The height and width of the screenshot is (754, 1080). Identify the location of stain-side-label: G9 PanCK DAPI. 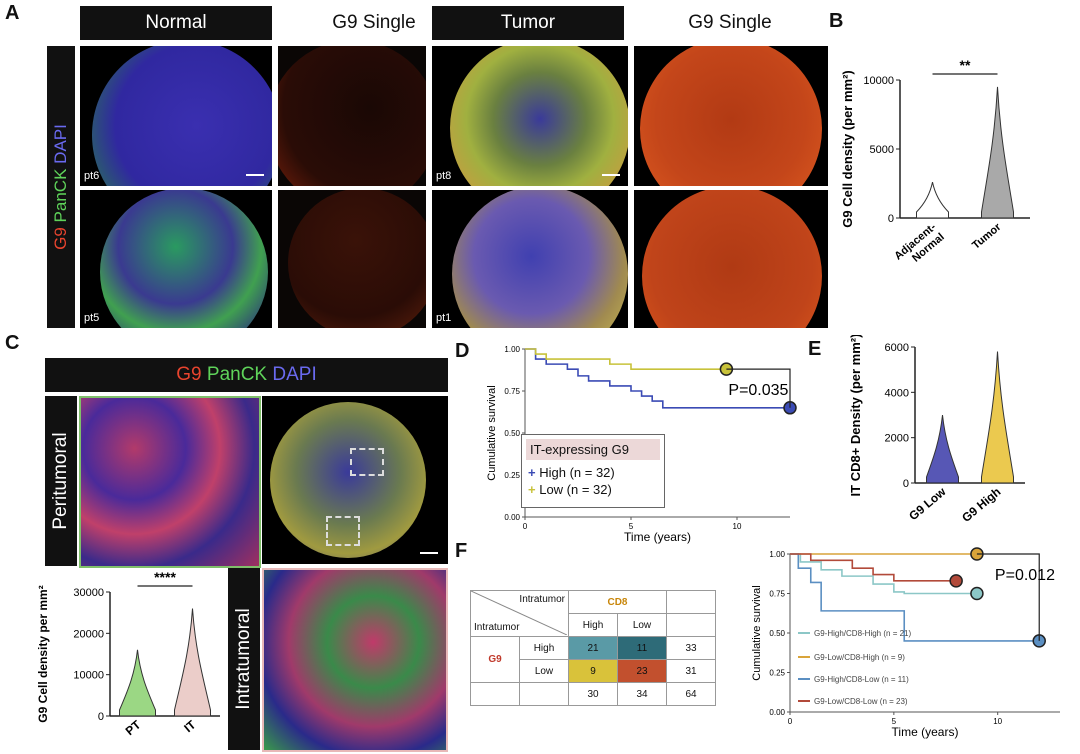
(61, 187).